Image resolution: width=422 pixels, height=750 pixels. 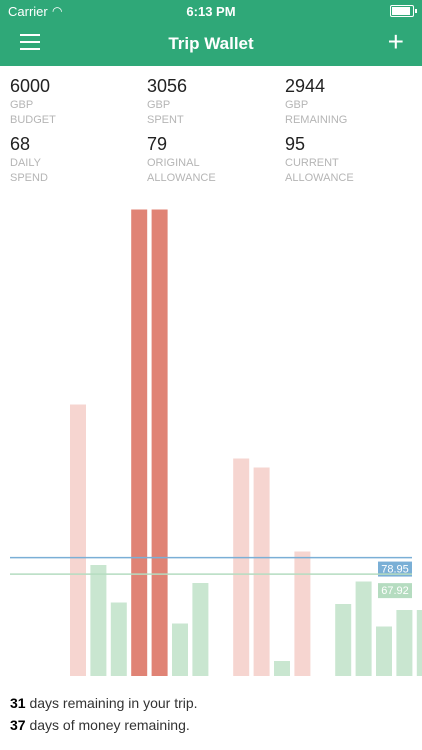 I want to click on money-days-line: 37 days of money remaining., so click(x=104, y=725).